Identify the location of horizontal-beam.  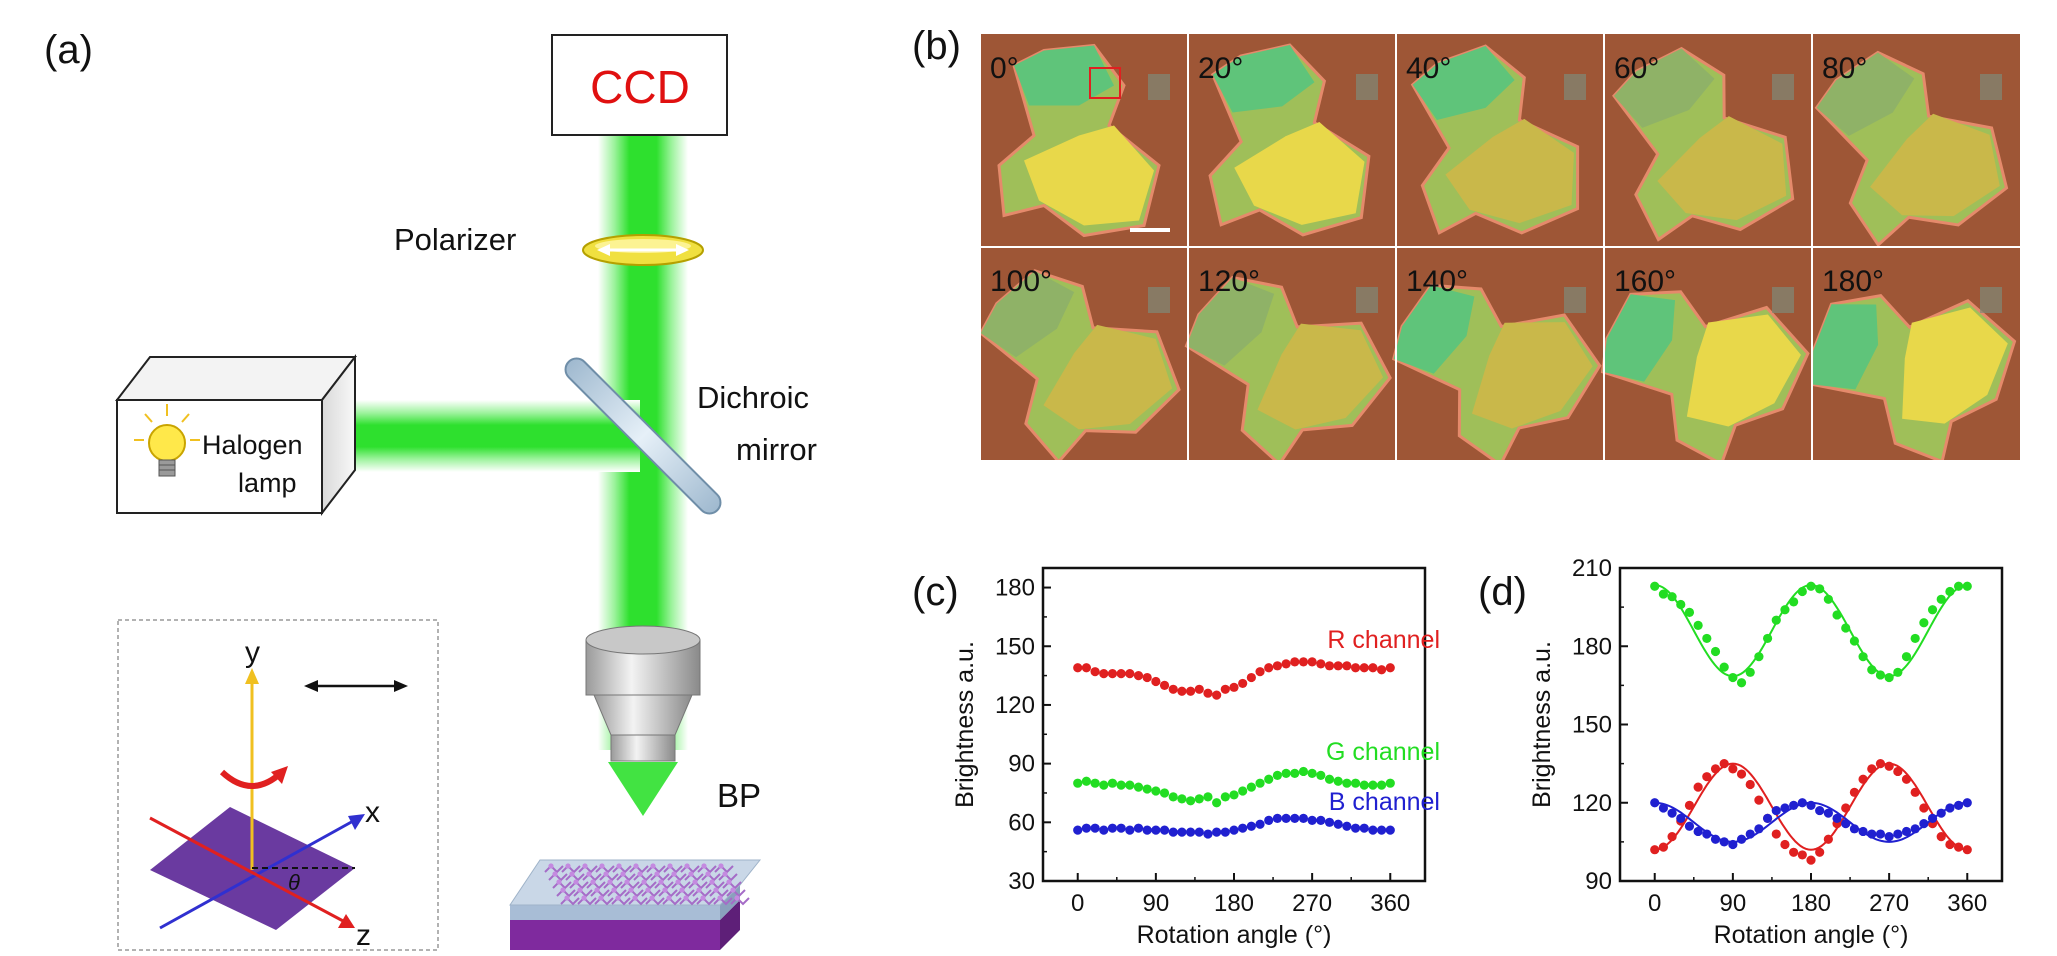
(490, 436).